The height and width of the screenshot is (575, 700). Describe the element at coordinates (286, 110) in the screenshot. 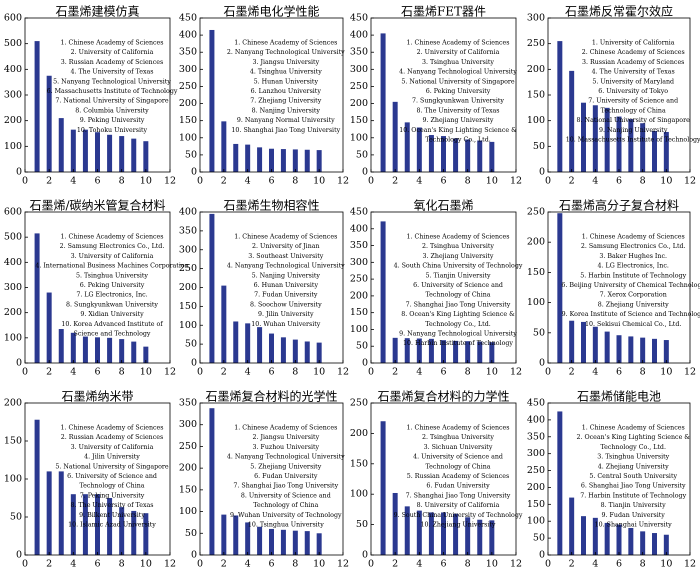

I see `annotation-line: 8. Nanjing University` at that location.